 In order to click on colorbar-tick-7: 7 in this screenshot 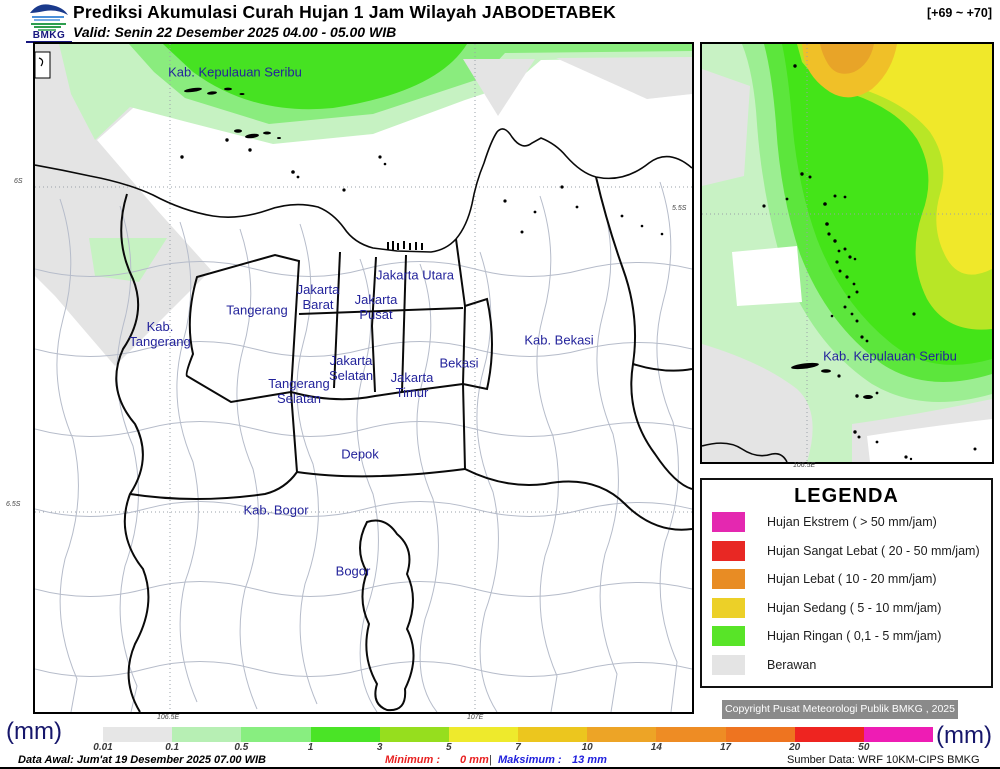, I will do `click(518, 747)`.